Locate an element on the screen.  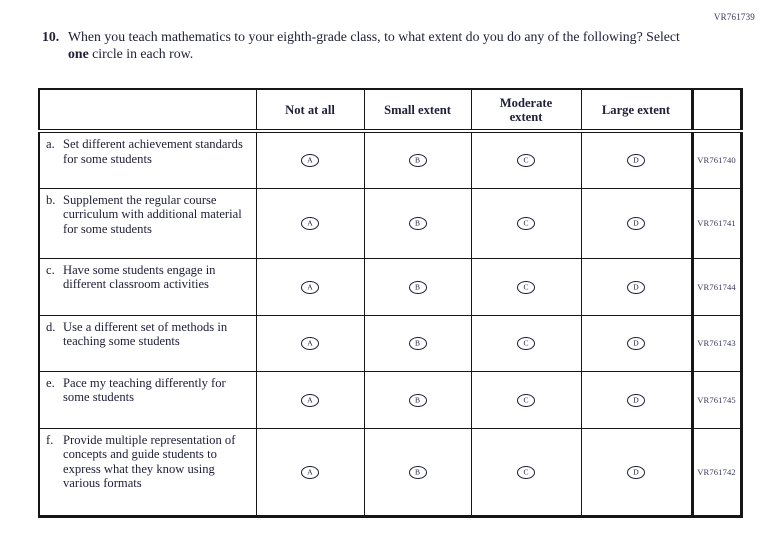
question-text-end: circle in each row. is located at coordinates (141, 53).